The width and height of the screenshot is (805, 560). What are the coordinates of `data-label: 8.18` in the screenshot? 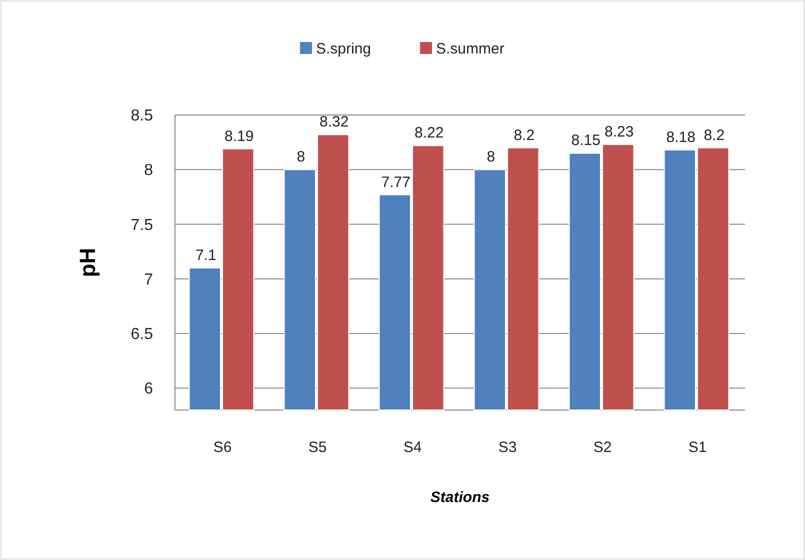 It's located at (681, 137).